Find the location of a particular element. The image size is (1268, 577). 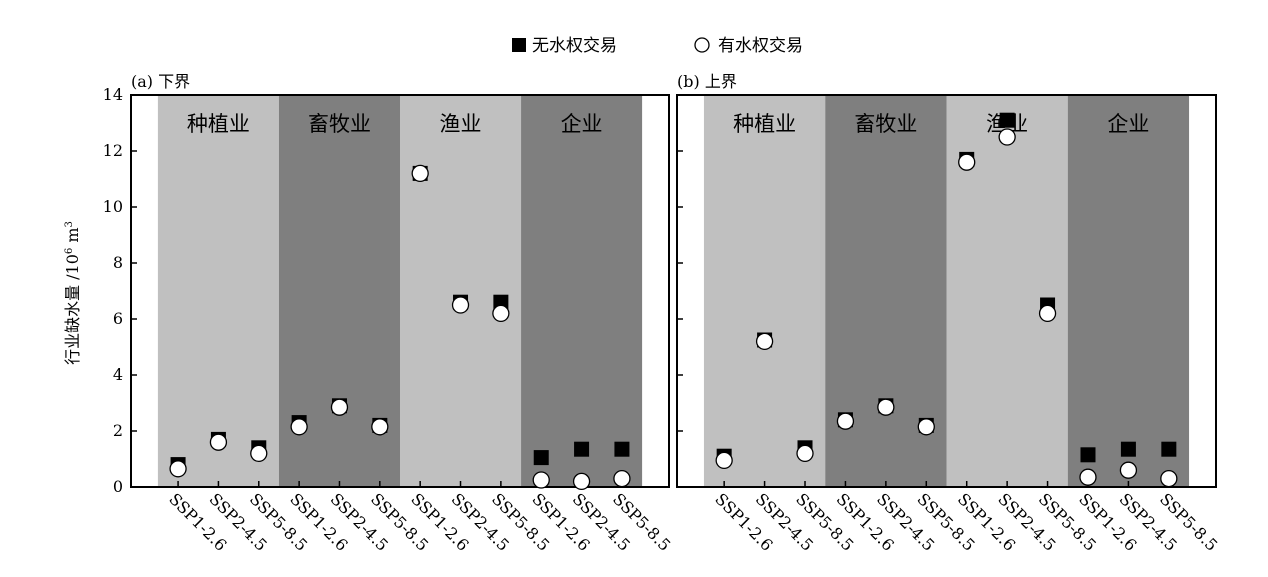

y-tick-label: 2 is located at coordinates (118, 430).